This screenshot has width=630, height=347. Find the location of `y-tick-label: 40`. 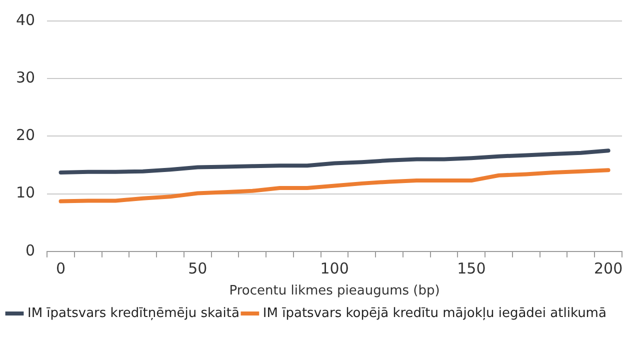

y-tick-label: 40 is located at coordinates (26, 19).